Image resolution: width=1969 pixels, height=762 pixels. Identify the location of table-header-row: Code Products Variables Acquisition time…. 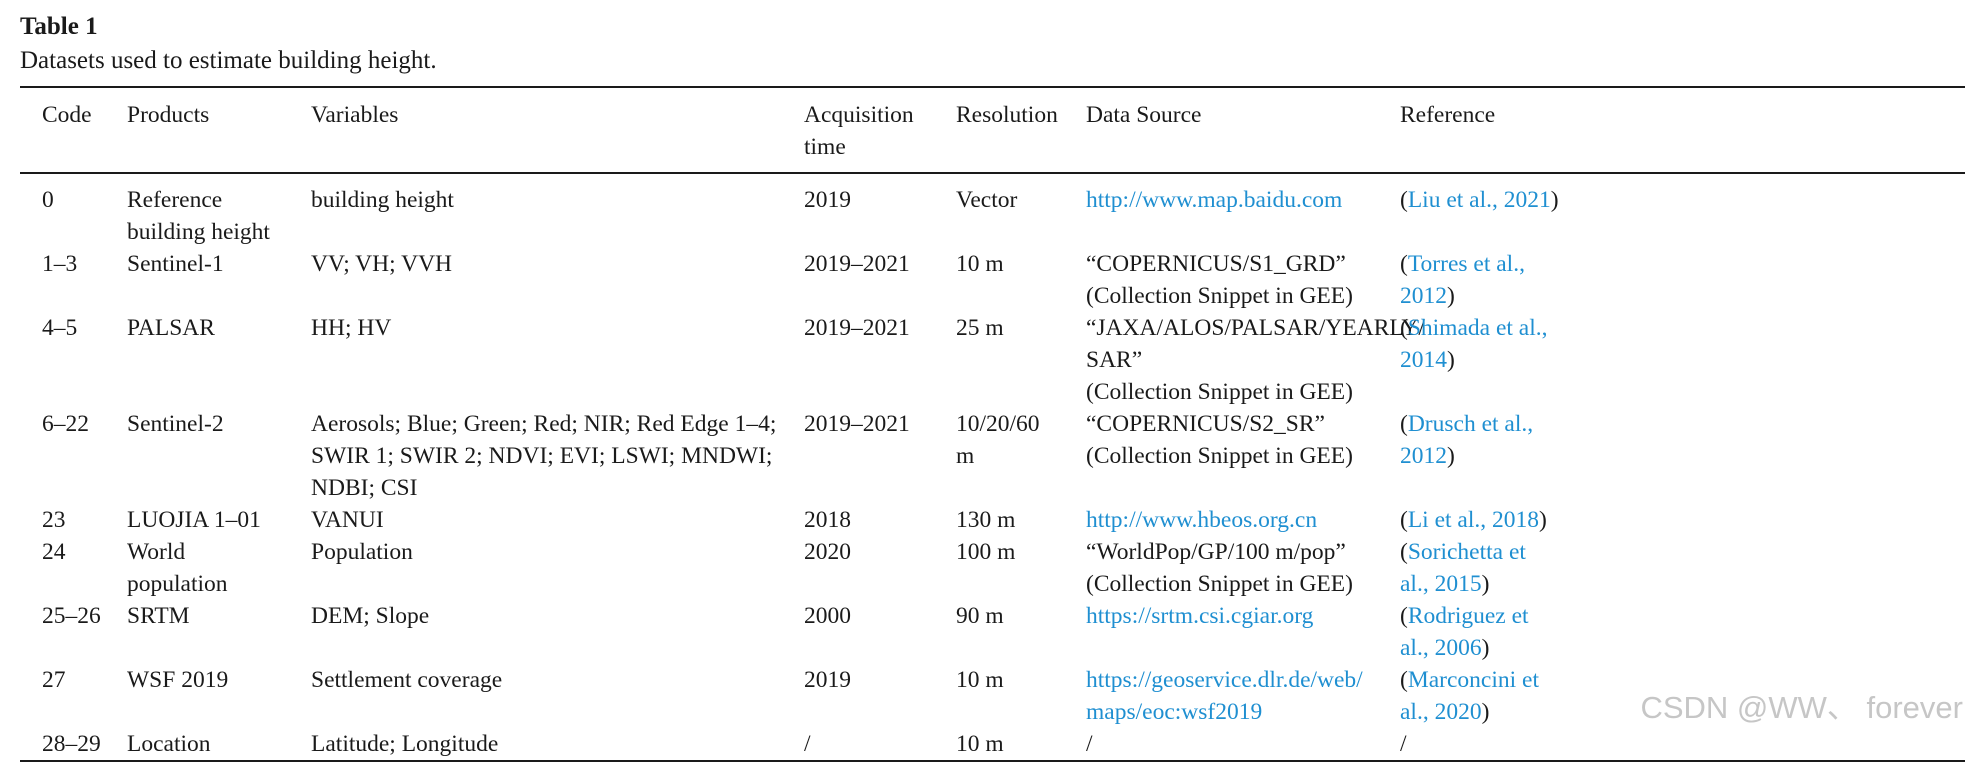
(992, 130).